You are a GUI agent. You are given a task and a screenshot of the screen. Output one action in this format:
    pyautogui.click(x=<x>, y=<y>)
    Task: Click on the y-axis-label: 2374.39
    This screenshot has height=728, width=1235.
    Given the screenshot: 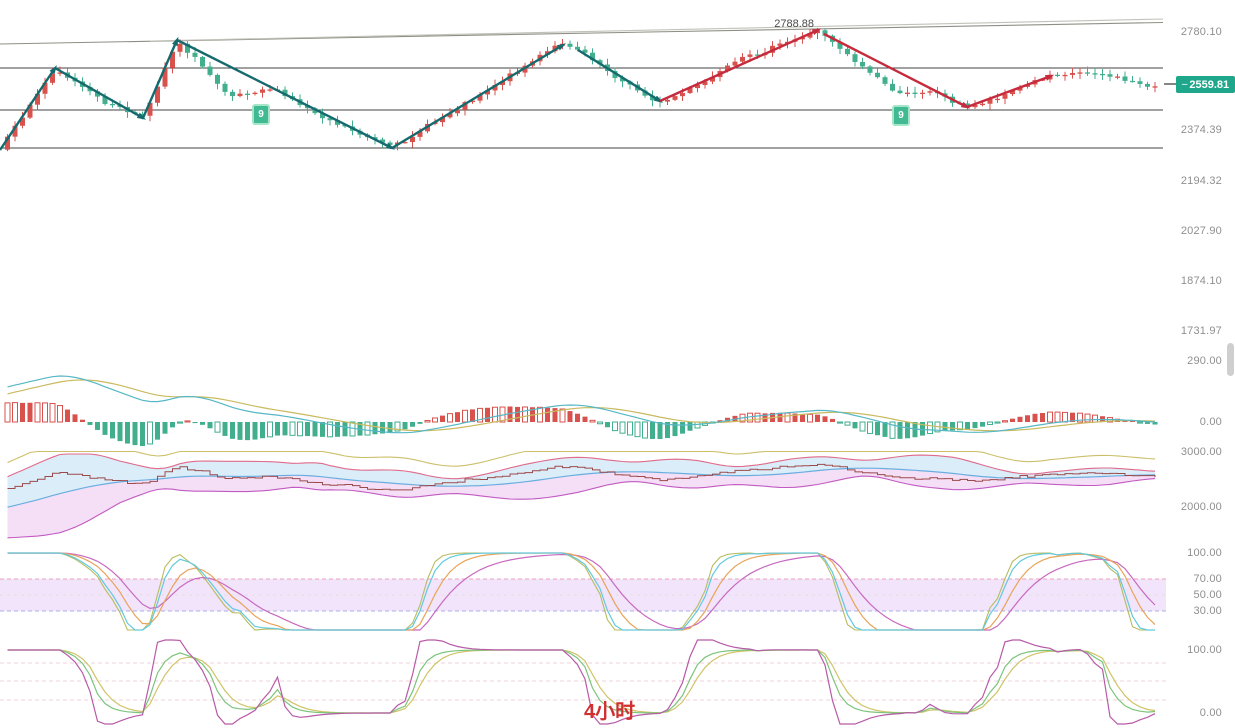 What is the action you would take?
    pyautogui.click(x=1201, y=130)
    